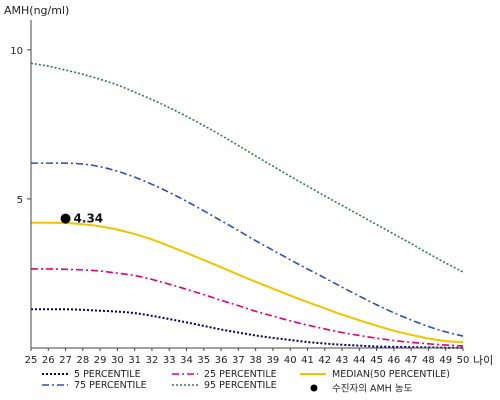  What do you see at coordinates (324, 360) in the screenshot?
I see `x-tick-label: 42` at bounding box center [324, 360].